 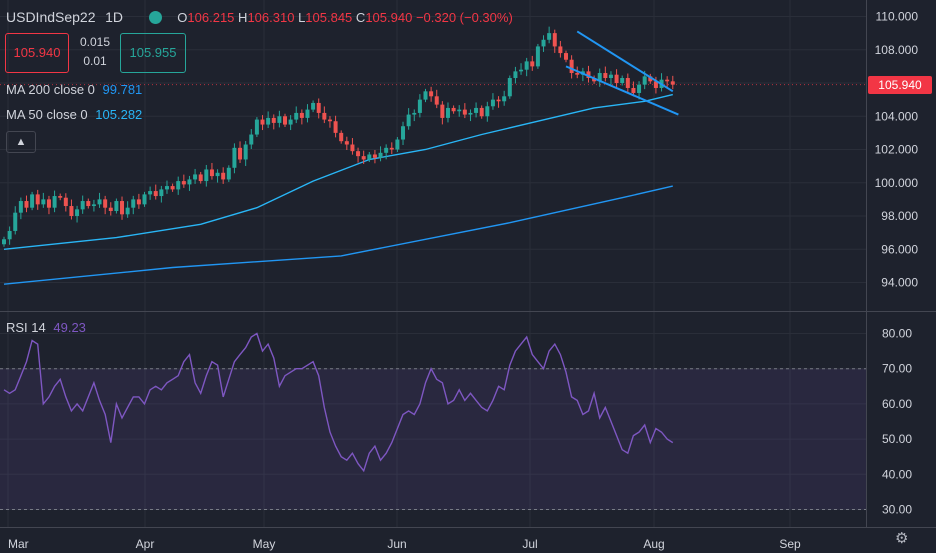 I want to click on settings-gear-icon: ⚙, so click(x=902, y=538).